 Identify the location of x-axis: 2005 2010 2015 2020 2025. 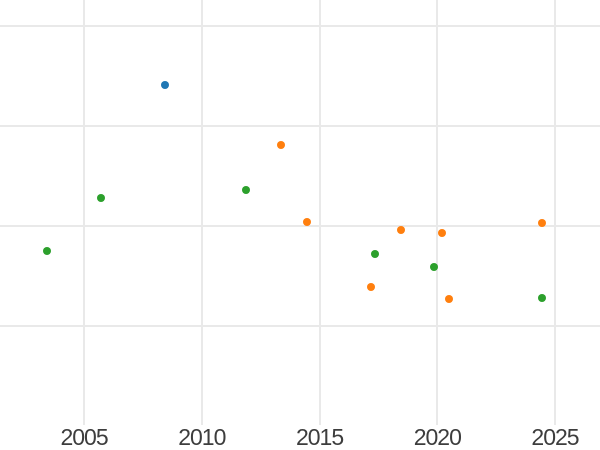
(300, 437).